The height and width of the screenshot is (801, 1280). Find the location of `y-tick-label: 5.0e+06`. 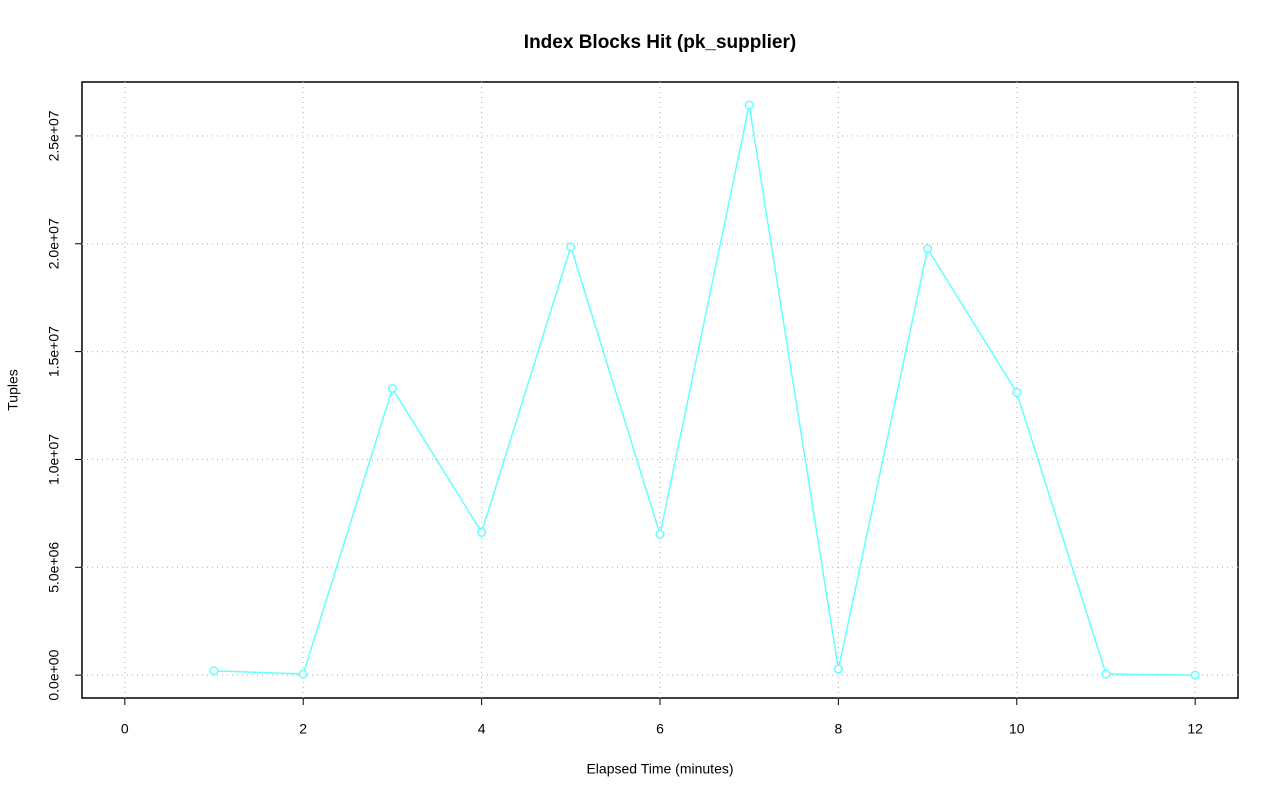

y-tick-label: 5.0e+06 is located at coordinates (54, 567).